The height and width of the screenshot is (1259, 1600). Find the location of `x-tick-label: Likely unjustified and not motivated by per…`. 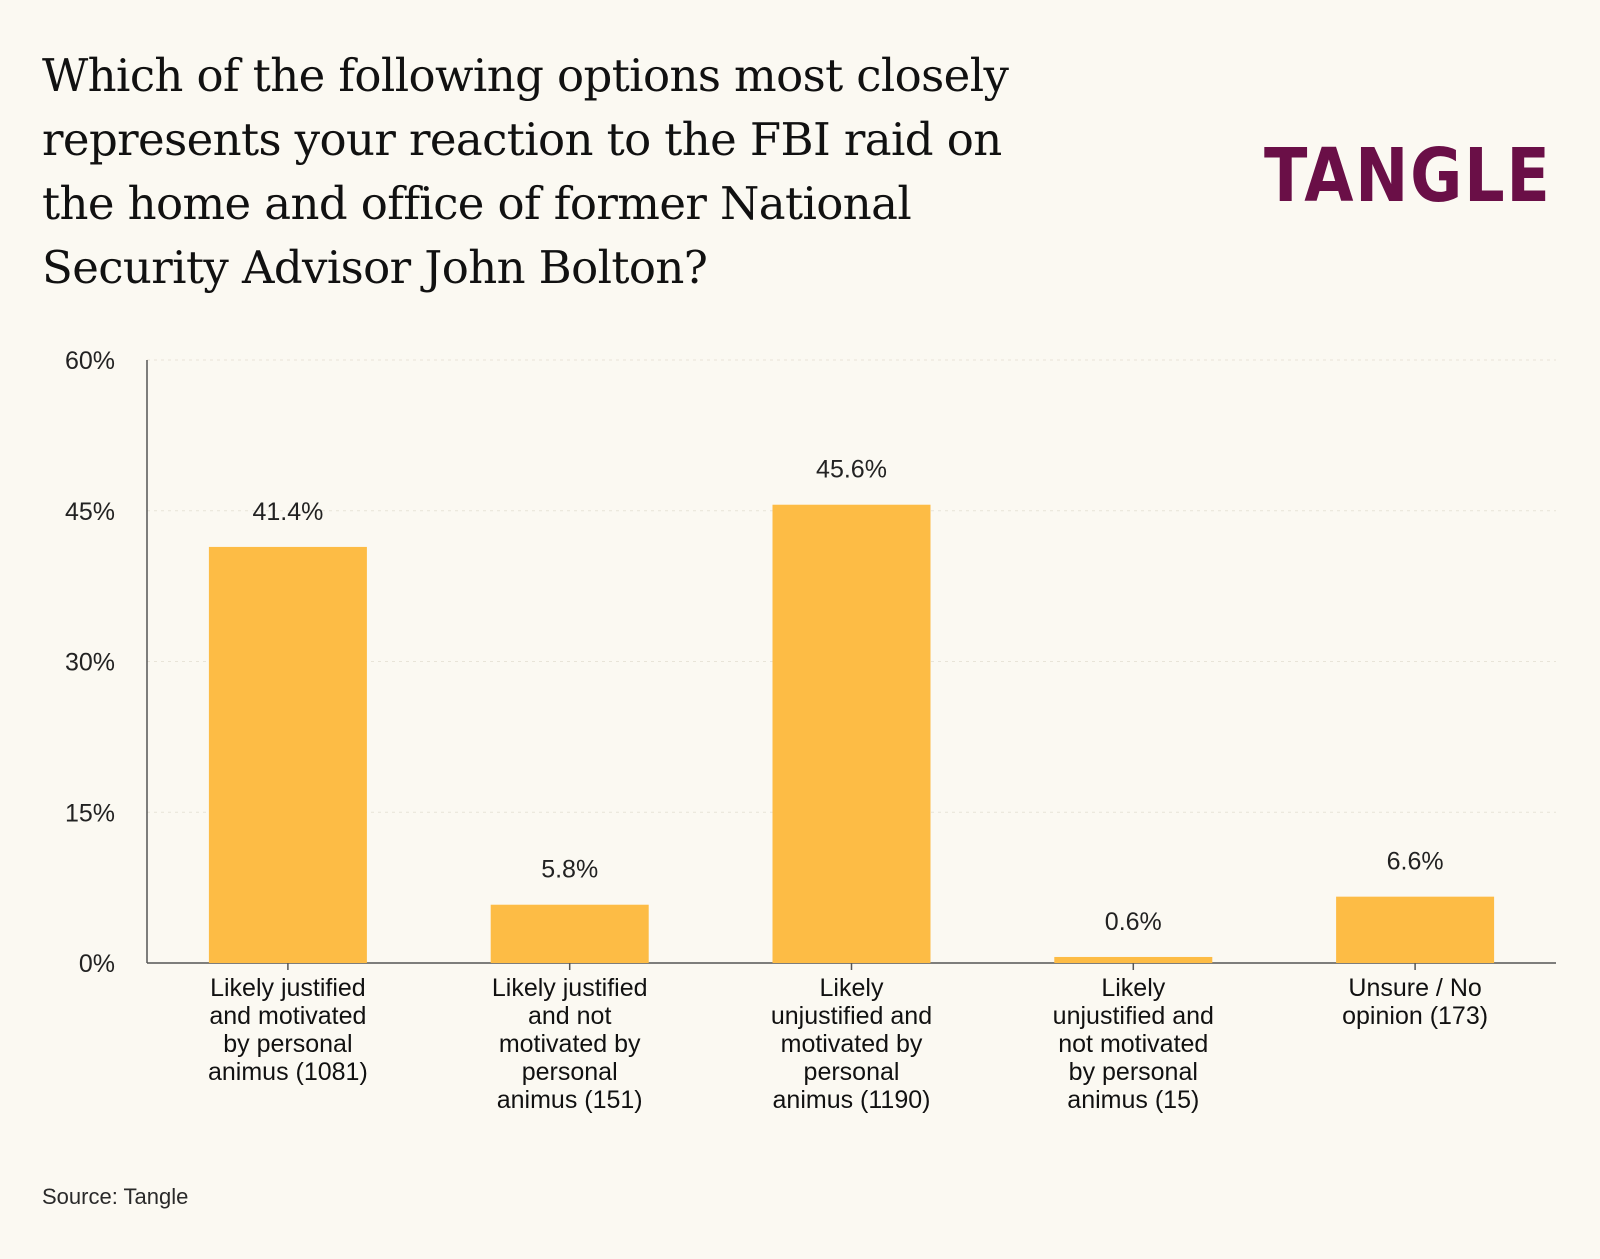

x-tick-label: Likely unjustified and not motivated by per… is located at coordinates (1133, 1044).